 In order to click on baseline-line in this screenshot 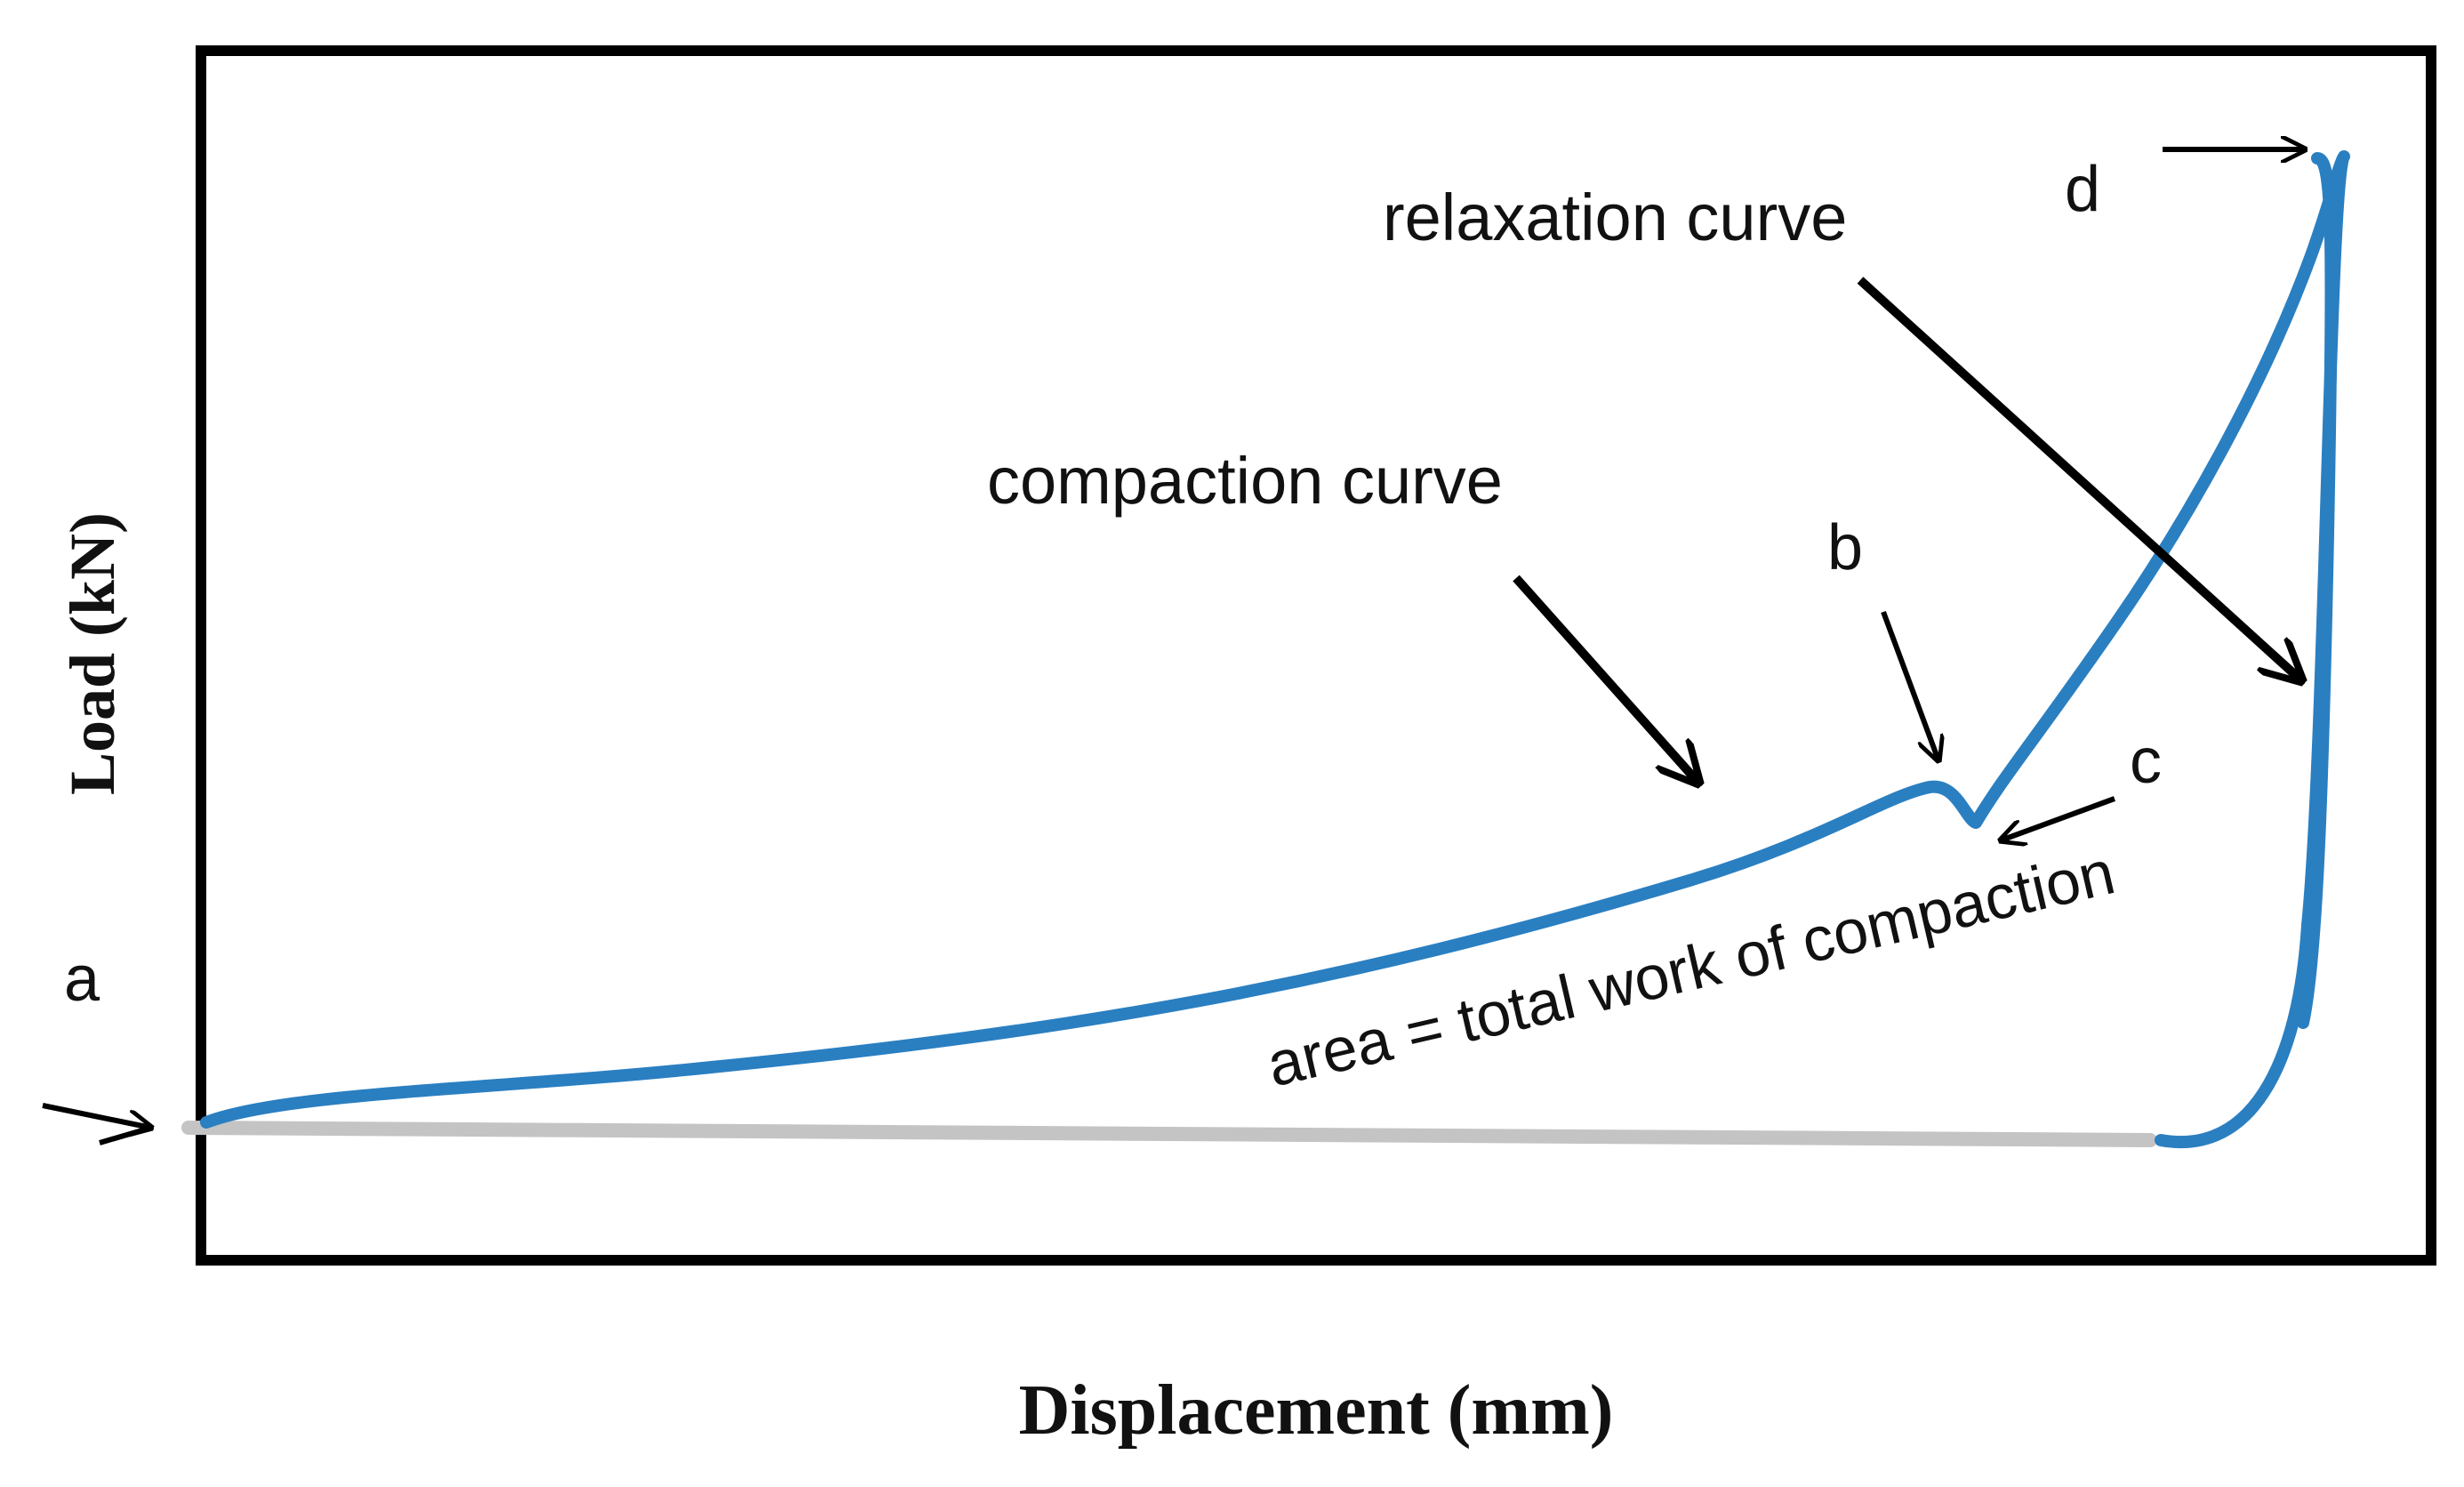, I will do `click(1169, 1134)`.